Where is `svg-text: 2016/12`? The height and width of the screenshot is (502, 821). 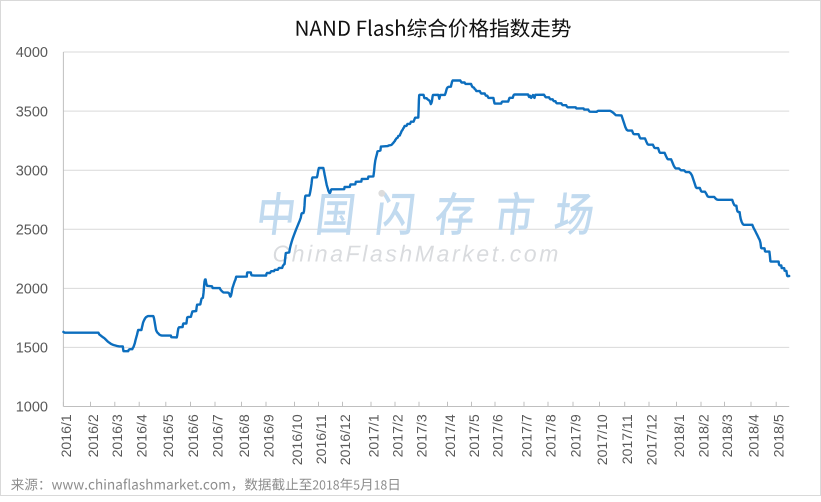 svg-text: 2016/12 is located at coordinates (345, 439).